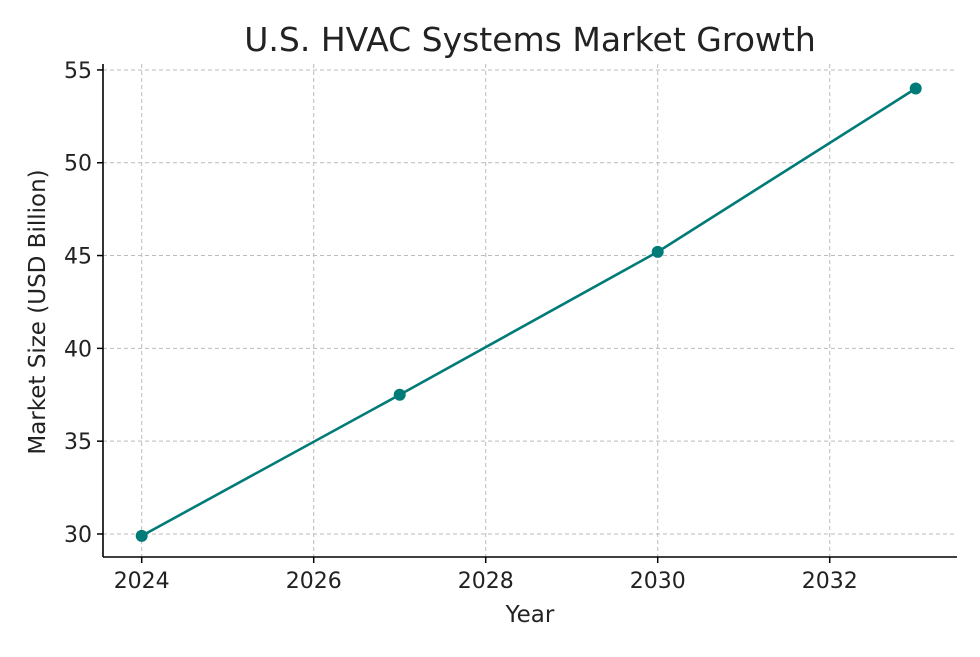 The image size is (980, 657). What do you see at coordinates (38, 311) in the screenshot?
I see `y-axis-label: Market Size (USD Billion)` at bounding box center [38, 311].